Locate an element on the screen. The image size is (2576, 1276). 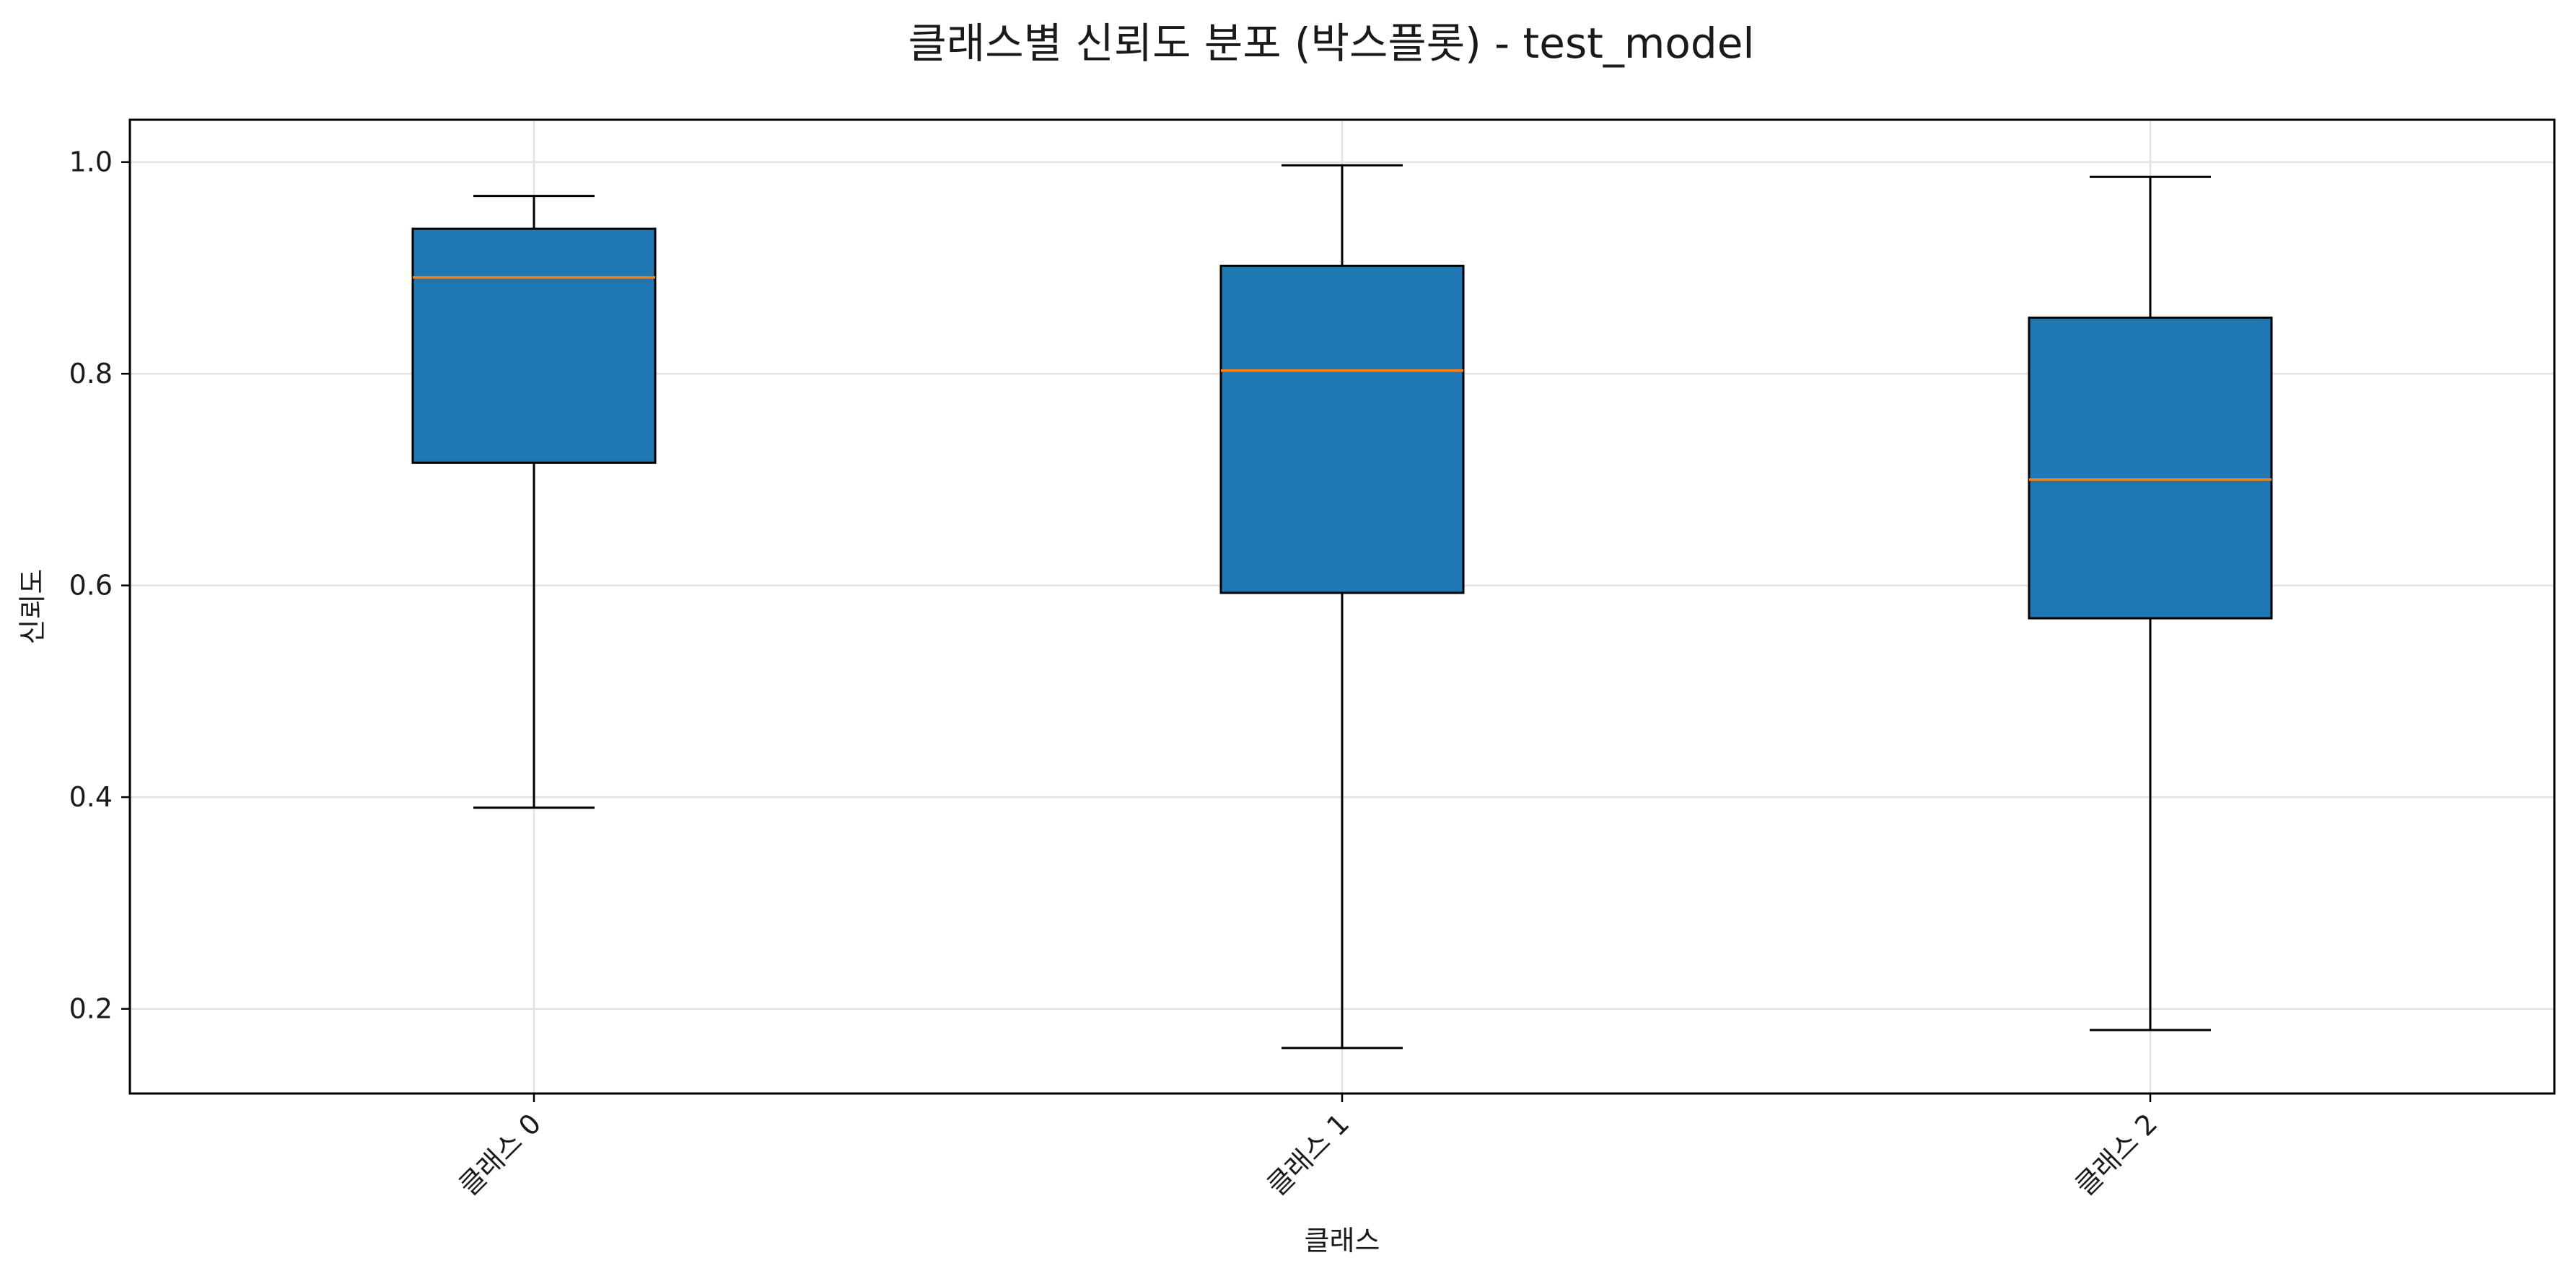
y-tick-label: 0.8 is located at coordinates (91, 374).